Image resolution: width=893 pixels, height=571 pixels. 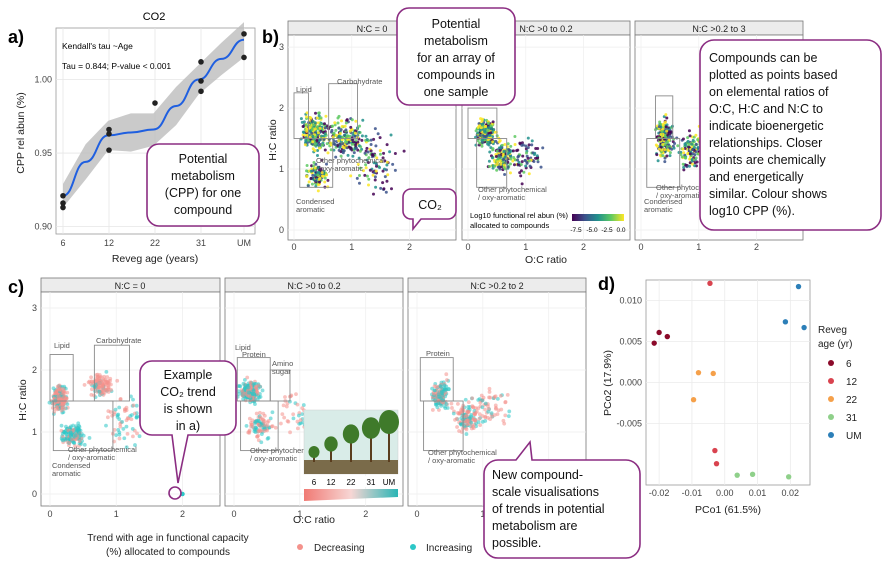 I want to click on panel-c-callout-example, so click(x=188, y=422).